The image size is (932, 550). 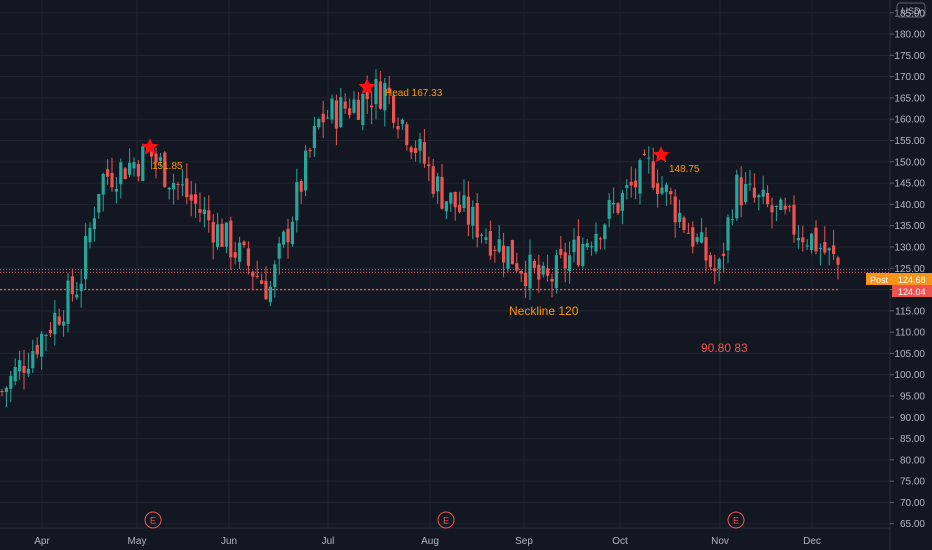 What do you see at coordinates (909, 35) in the screenshot?
I see `y-tick-label: 180.00` at bounding box center [909, 35].